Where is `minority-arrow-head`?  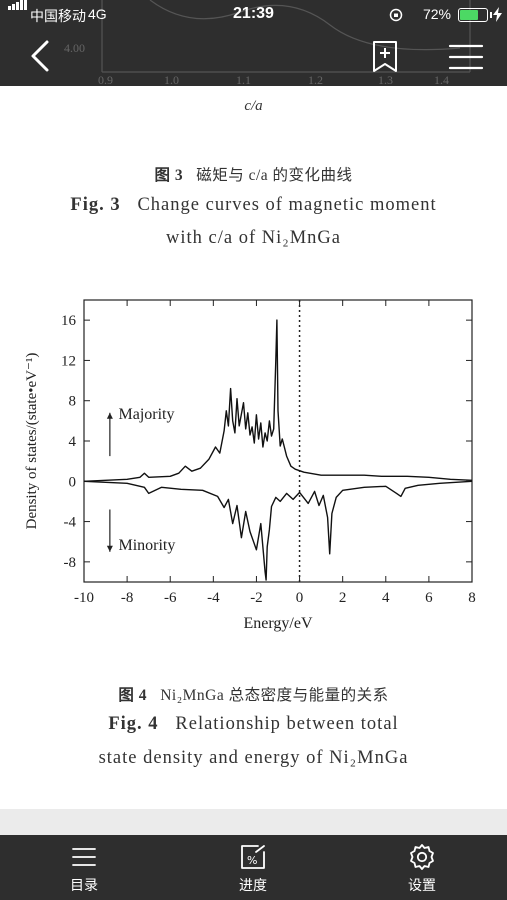
minority-arrow-head is located at coordinates (109, 548).